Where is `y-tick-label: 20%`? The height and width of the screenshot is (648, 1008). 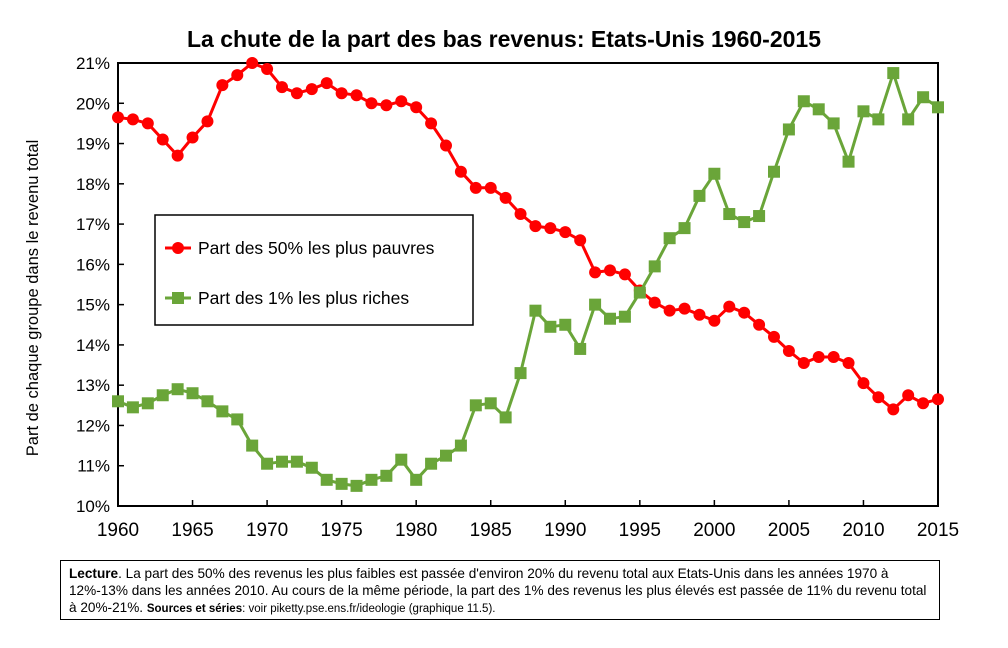 y-tick-label: 20% is located at coordinates (93, 103).